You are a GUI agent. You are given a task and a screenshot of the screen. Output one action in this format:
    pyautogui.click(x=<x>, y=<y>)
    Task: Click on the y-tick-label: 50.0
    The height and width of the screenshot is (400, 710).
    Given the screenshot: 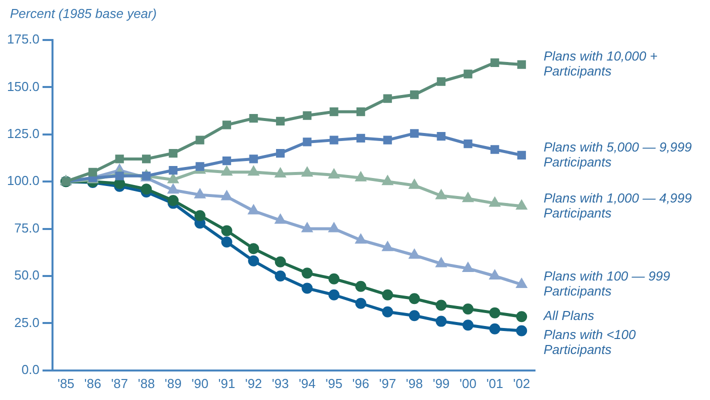 What is the action you would take?
    pyautogui.click(x=27, y=275)
    